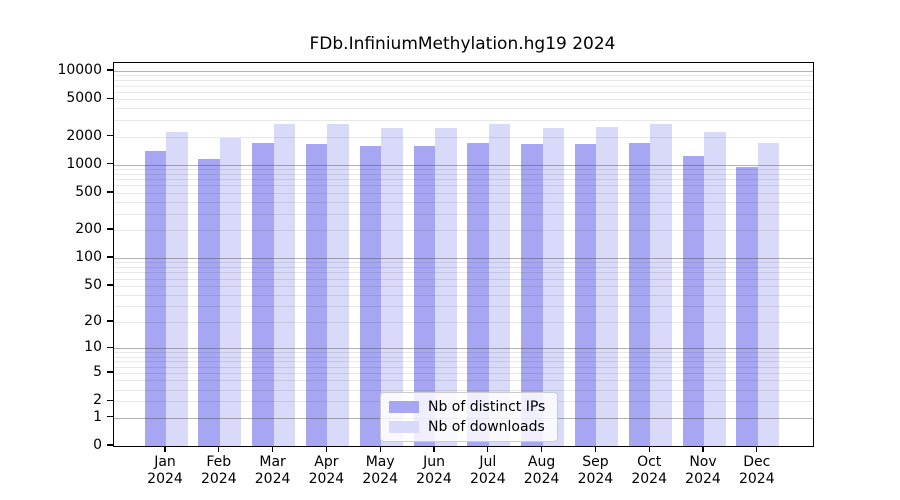 This screenshot has height=500, width=900. Describe the element at coordinates (595, 470) in the screenshot. I see `x-tick-label: Sep 2024` at that location.